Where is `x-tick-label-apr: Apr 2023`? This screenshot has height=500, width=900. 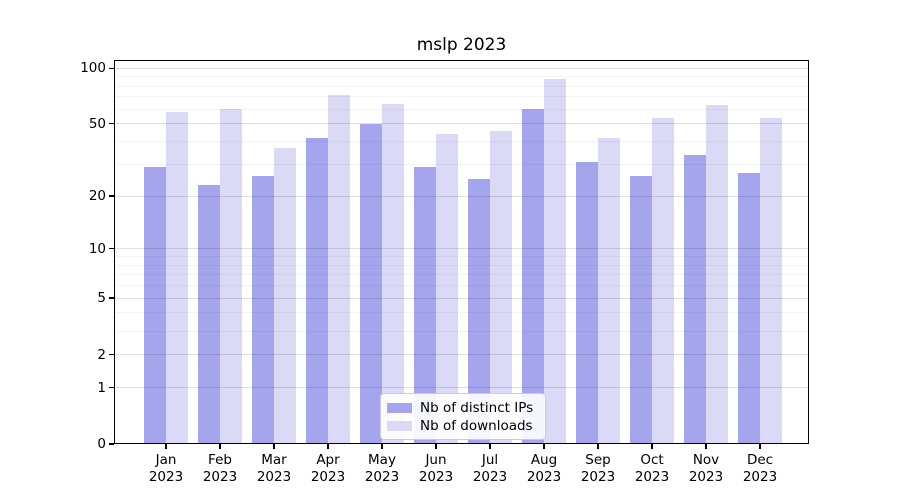
x-tick-label-apr: Apr 2023 is located at coordinates (328, 468).